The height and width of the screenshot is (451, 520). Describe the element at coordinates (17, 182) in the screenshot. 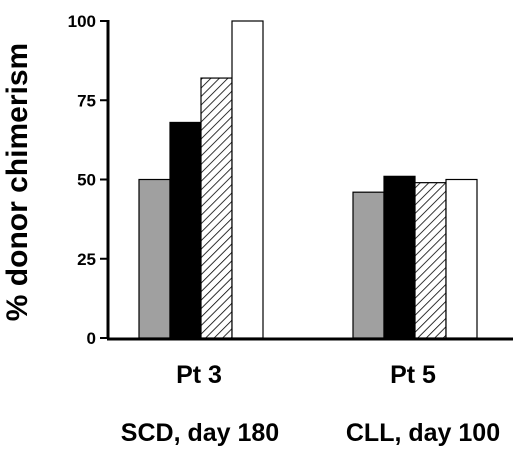

I see `y-axis-title: % donor chimerism` at that location.